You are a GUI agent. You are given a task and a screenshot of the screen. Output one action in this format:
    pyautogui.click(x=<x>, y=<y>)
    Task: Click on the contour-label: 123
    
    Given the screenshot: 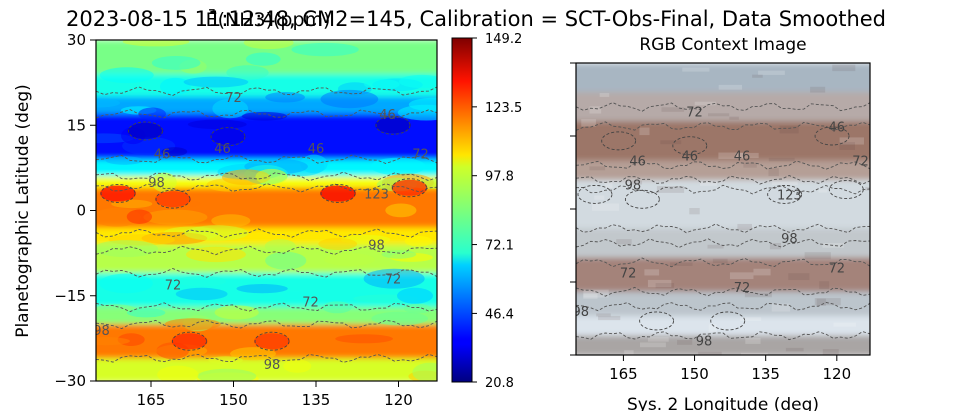 What is the action you would take?
    pyautogui.click(x=789, y=195)
    